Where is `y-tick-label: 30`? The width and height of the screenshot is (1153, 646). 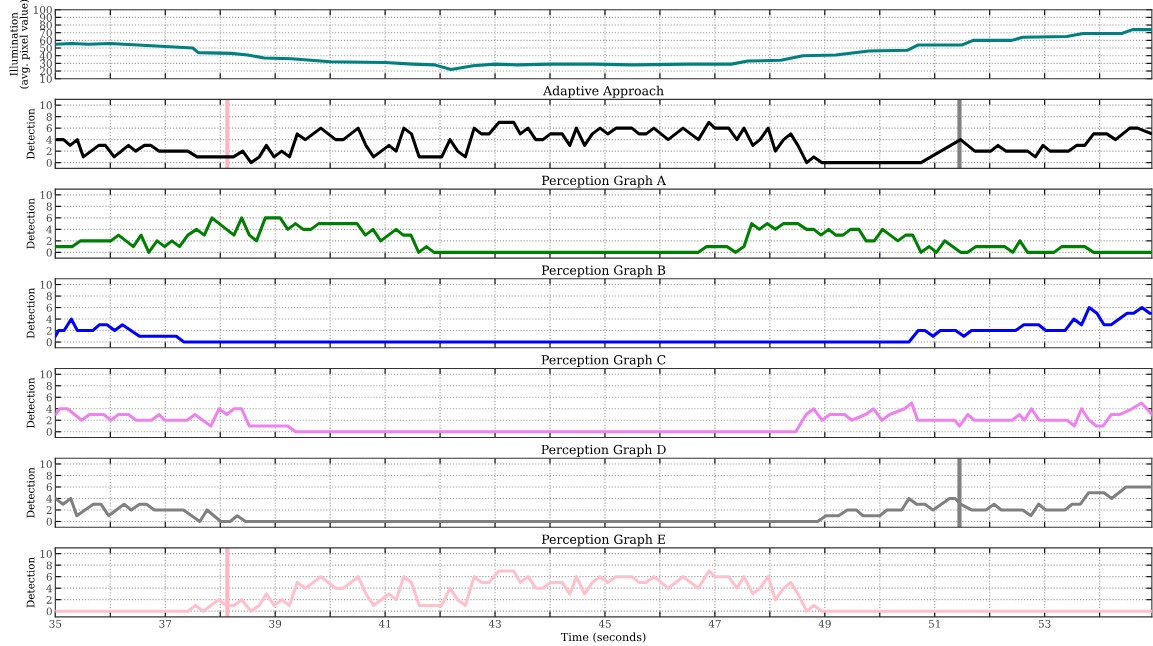 y-tick-label: 30 is located at coordinates (46, 63).